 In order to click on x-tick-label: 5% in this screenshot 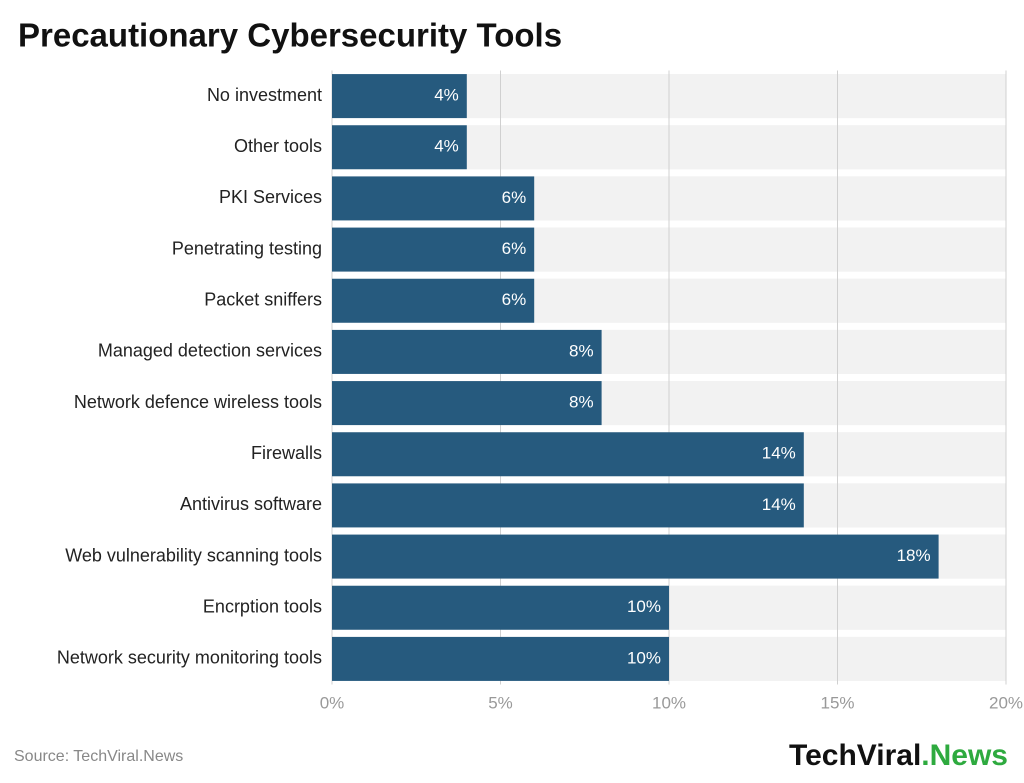, I will do `click(500, 702)`.